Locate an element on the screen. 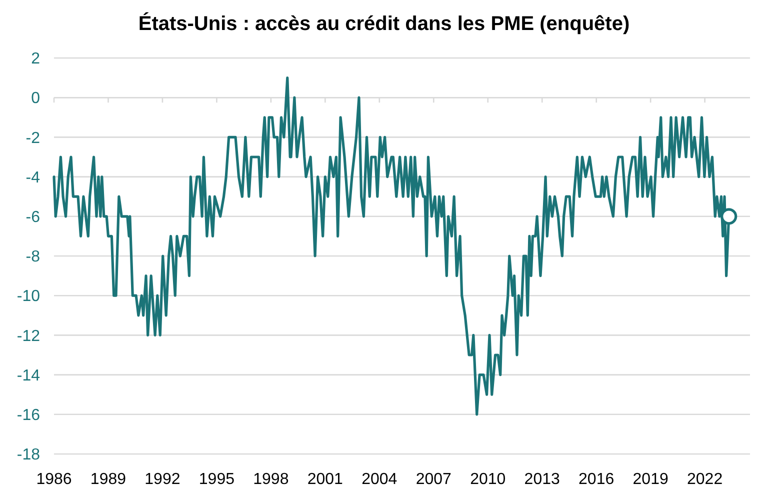 Image resolution: width=768 pixels, height=502 pixels. x-tick-label: 2016 is located at coordinates (596, 479).